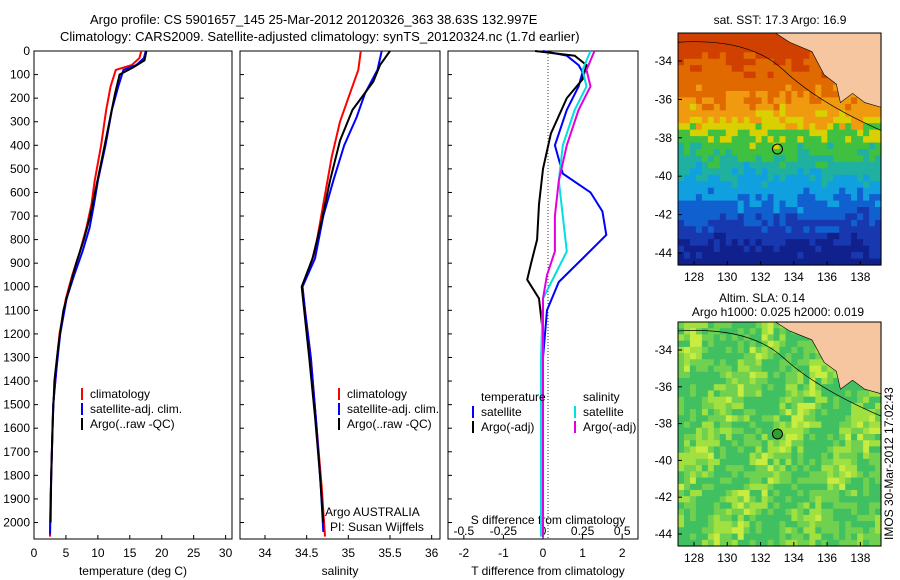 The width and height of the screenshot is (900, 580). What do you see at coordinates (265, 553) in the screenshot?
I see `x-tick-label: 34` at bounding box center [265, 553].